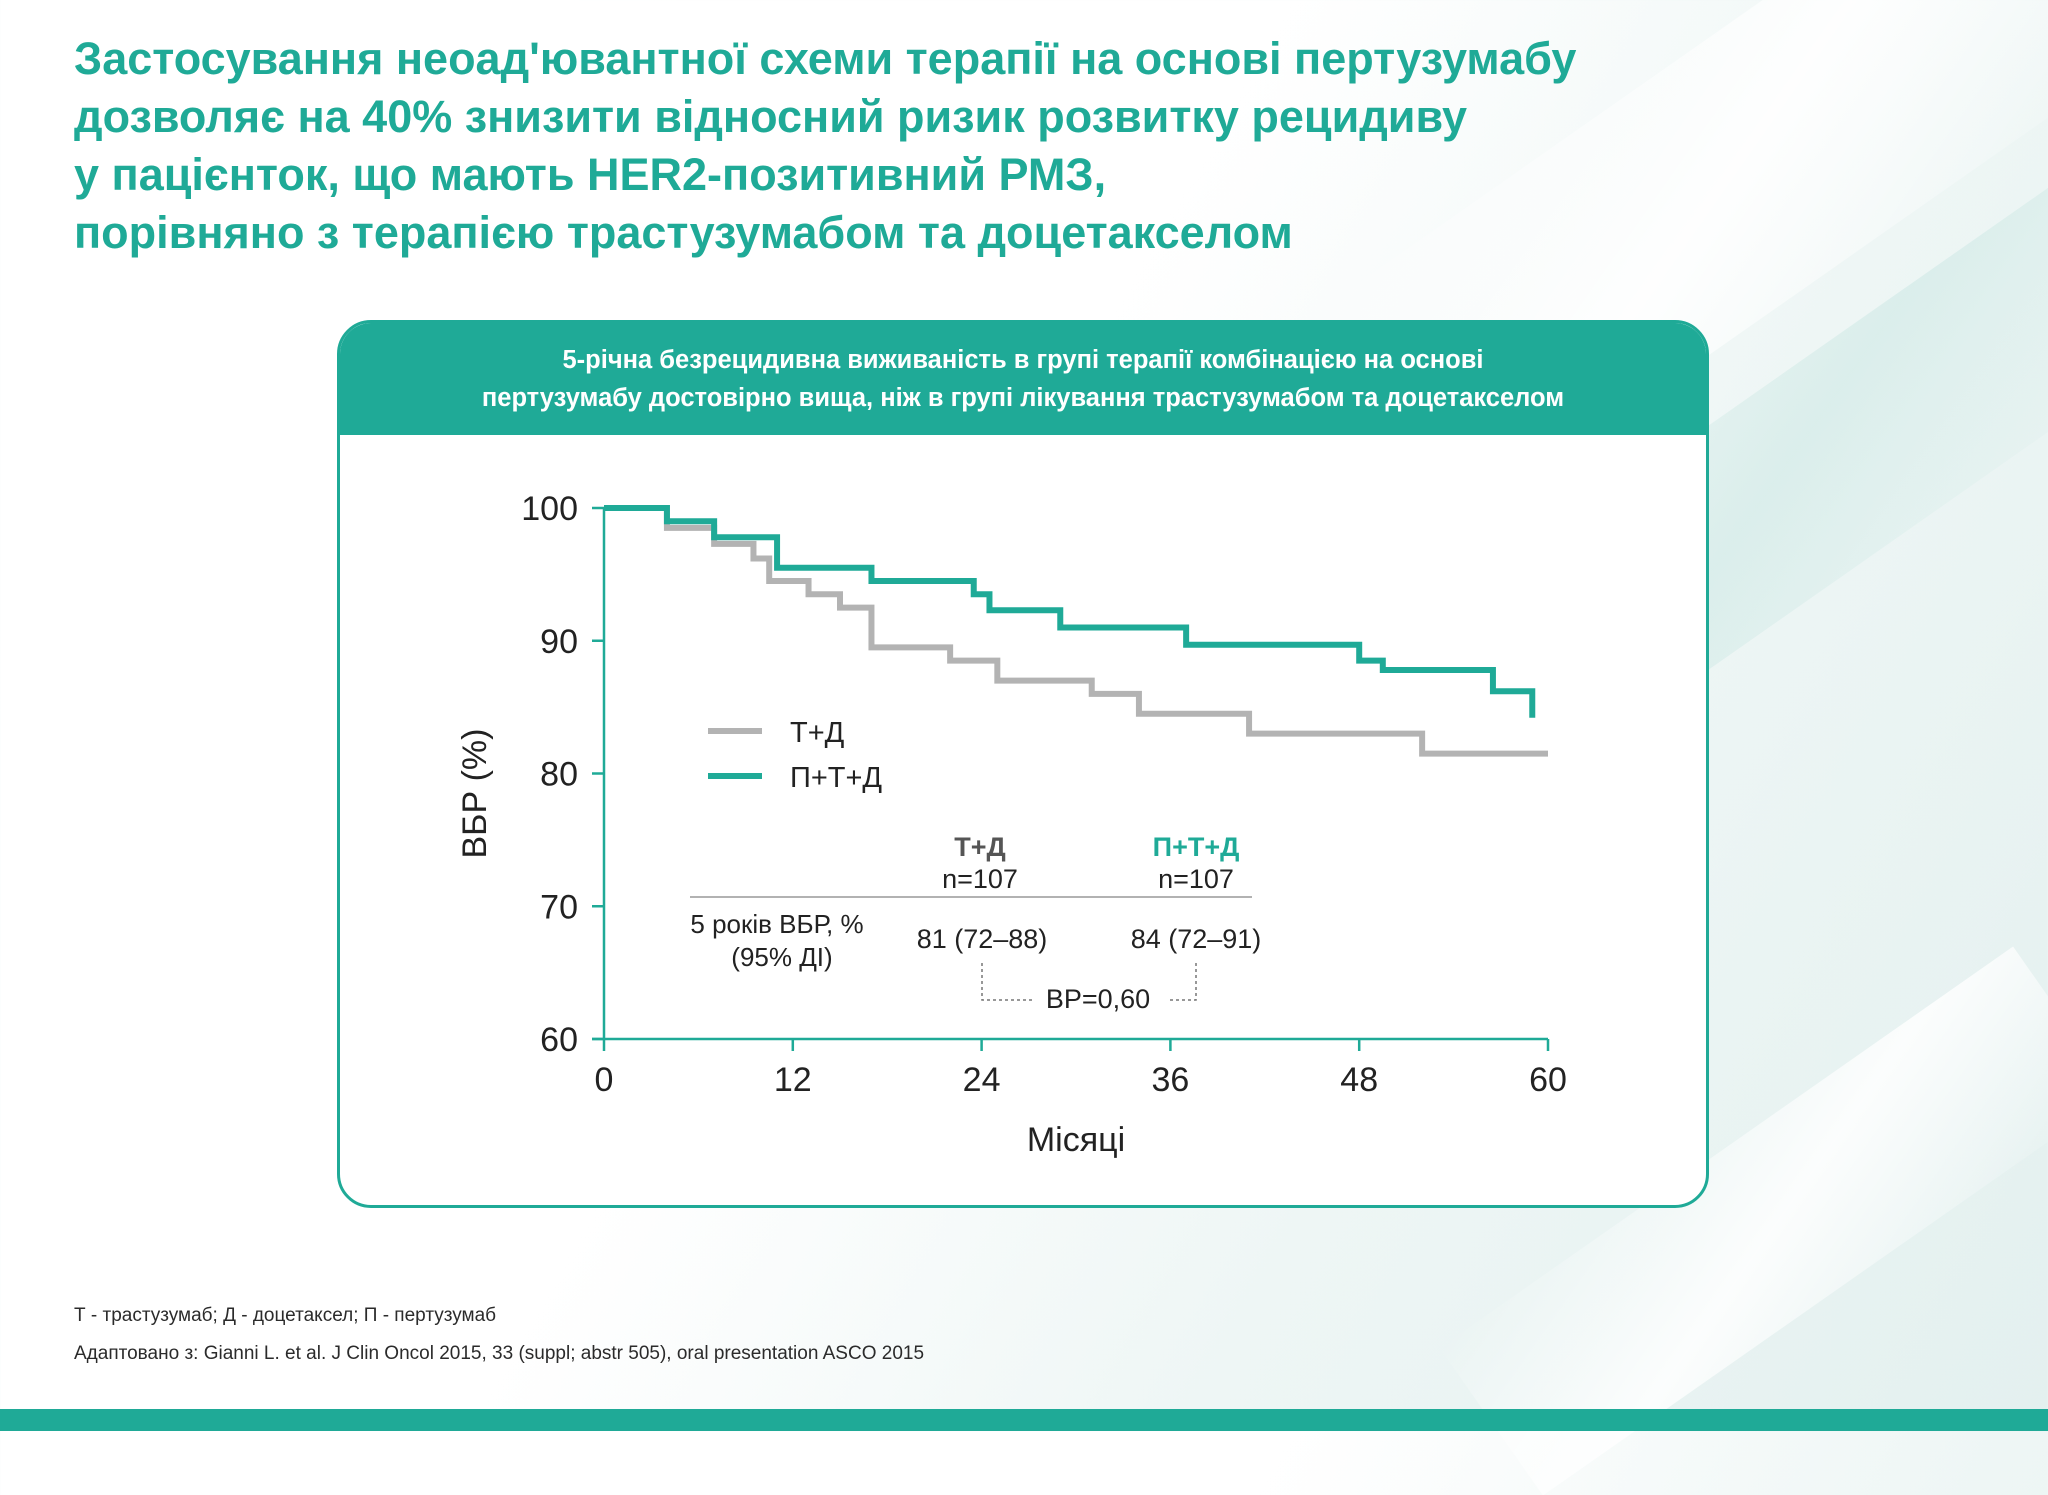 This screenshot has height=1495, width=2048. Describe the element at coordinates (1359, 1080) in the screenshot. I see `x-tick-label: 48` at that location.